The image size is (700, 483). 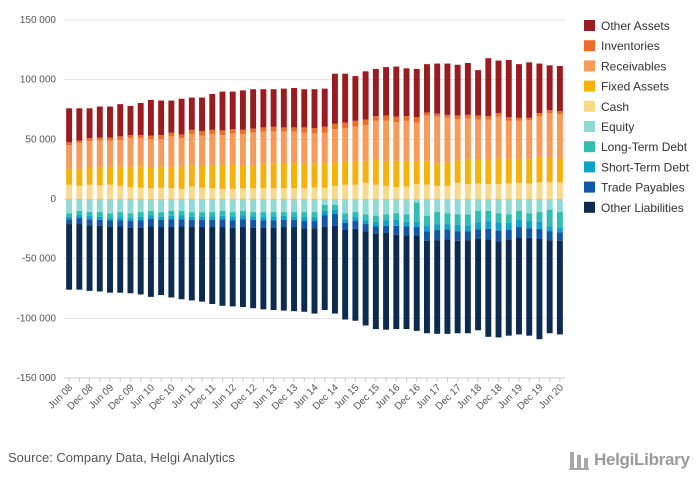 What do you see at coordinates (53, 199) in the screenshot?
I see `y-tick-label: 0` at bounding box center [53, 199].